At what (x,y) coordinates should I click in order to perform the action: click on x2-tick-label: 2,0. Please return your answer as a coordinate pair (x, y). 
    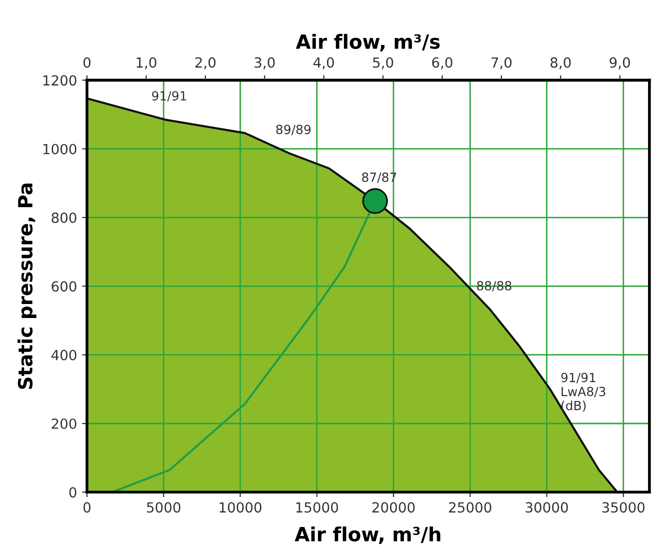
    Looking at the image, I should click on (205, 63).